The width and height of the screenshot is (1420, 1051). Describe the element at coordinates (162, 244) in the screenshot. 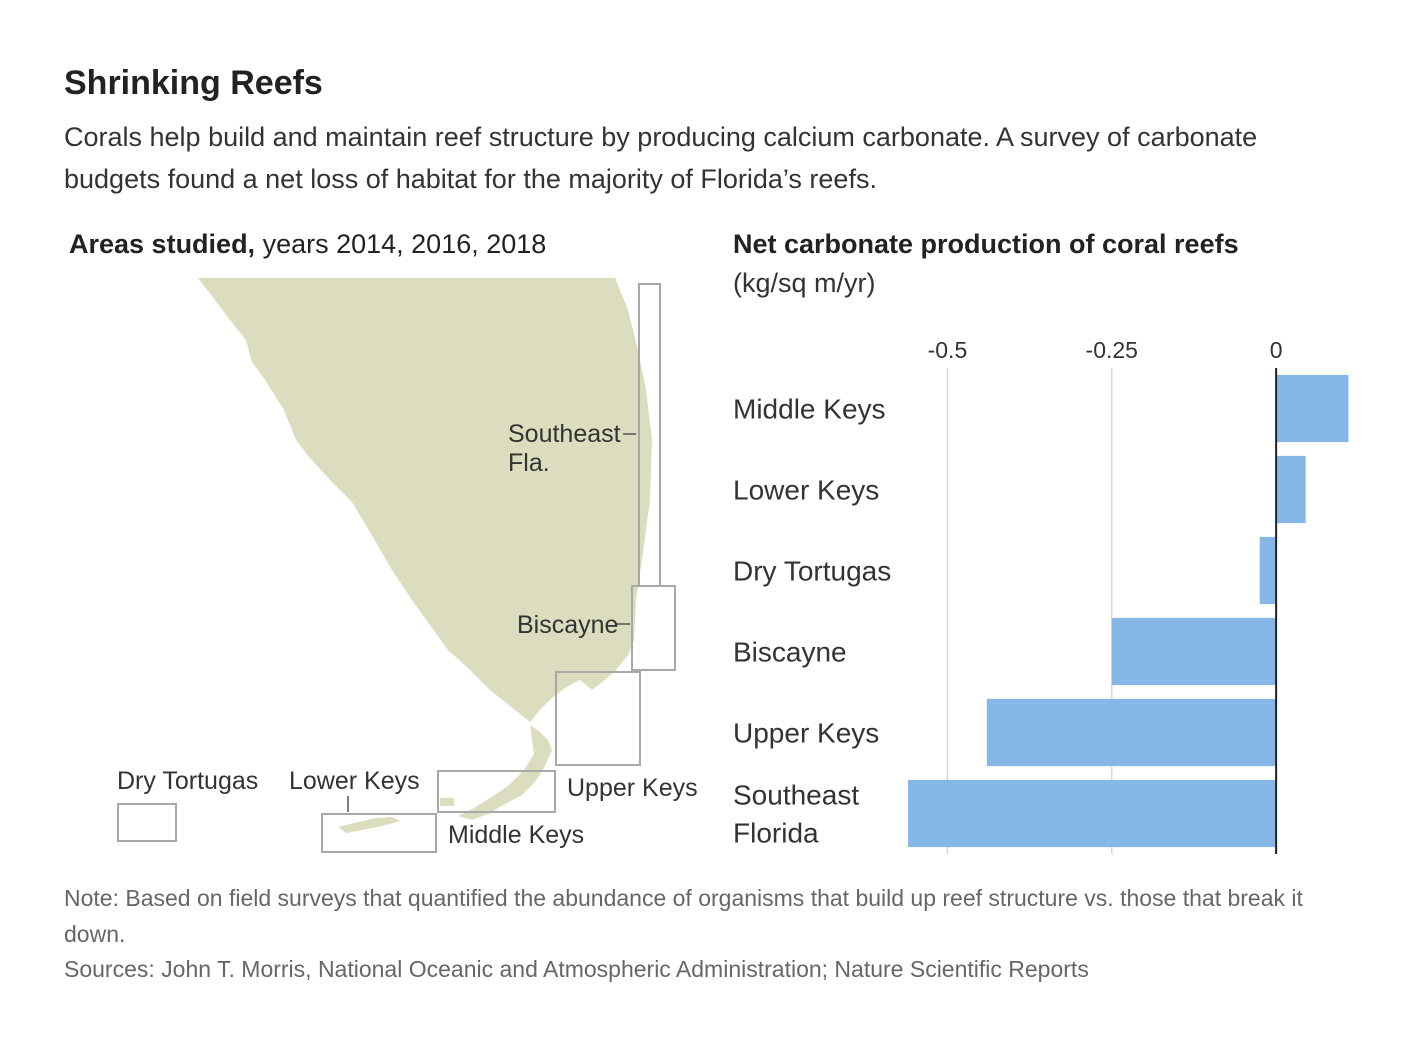

I see `map-heading-bold: Areas studied,` at that location.